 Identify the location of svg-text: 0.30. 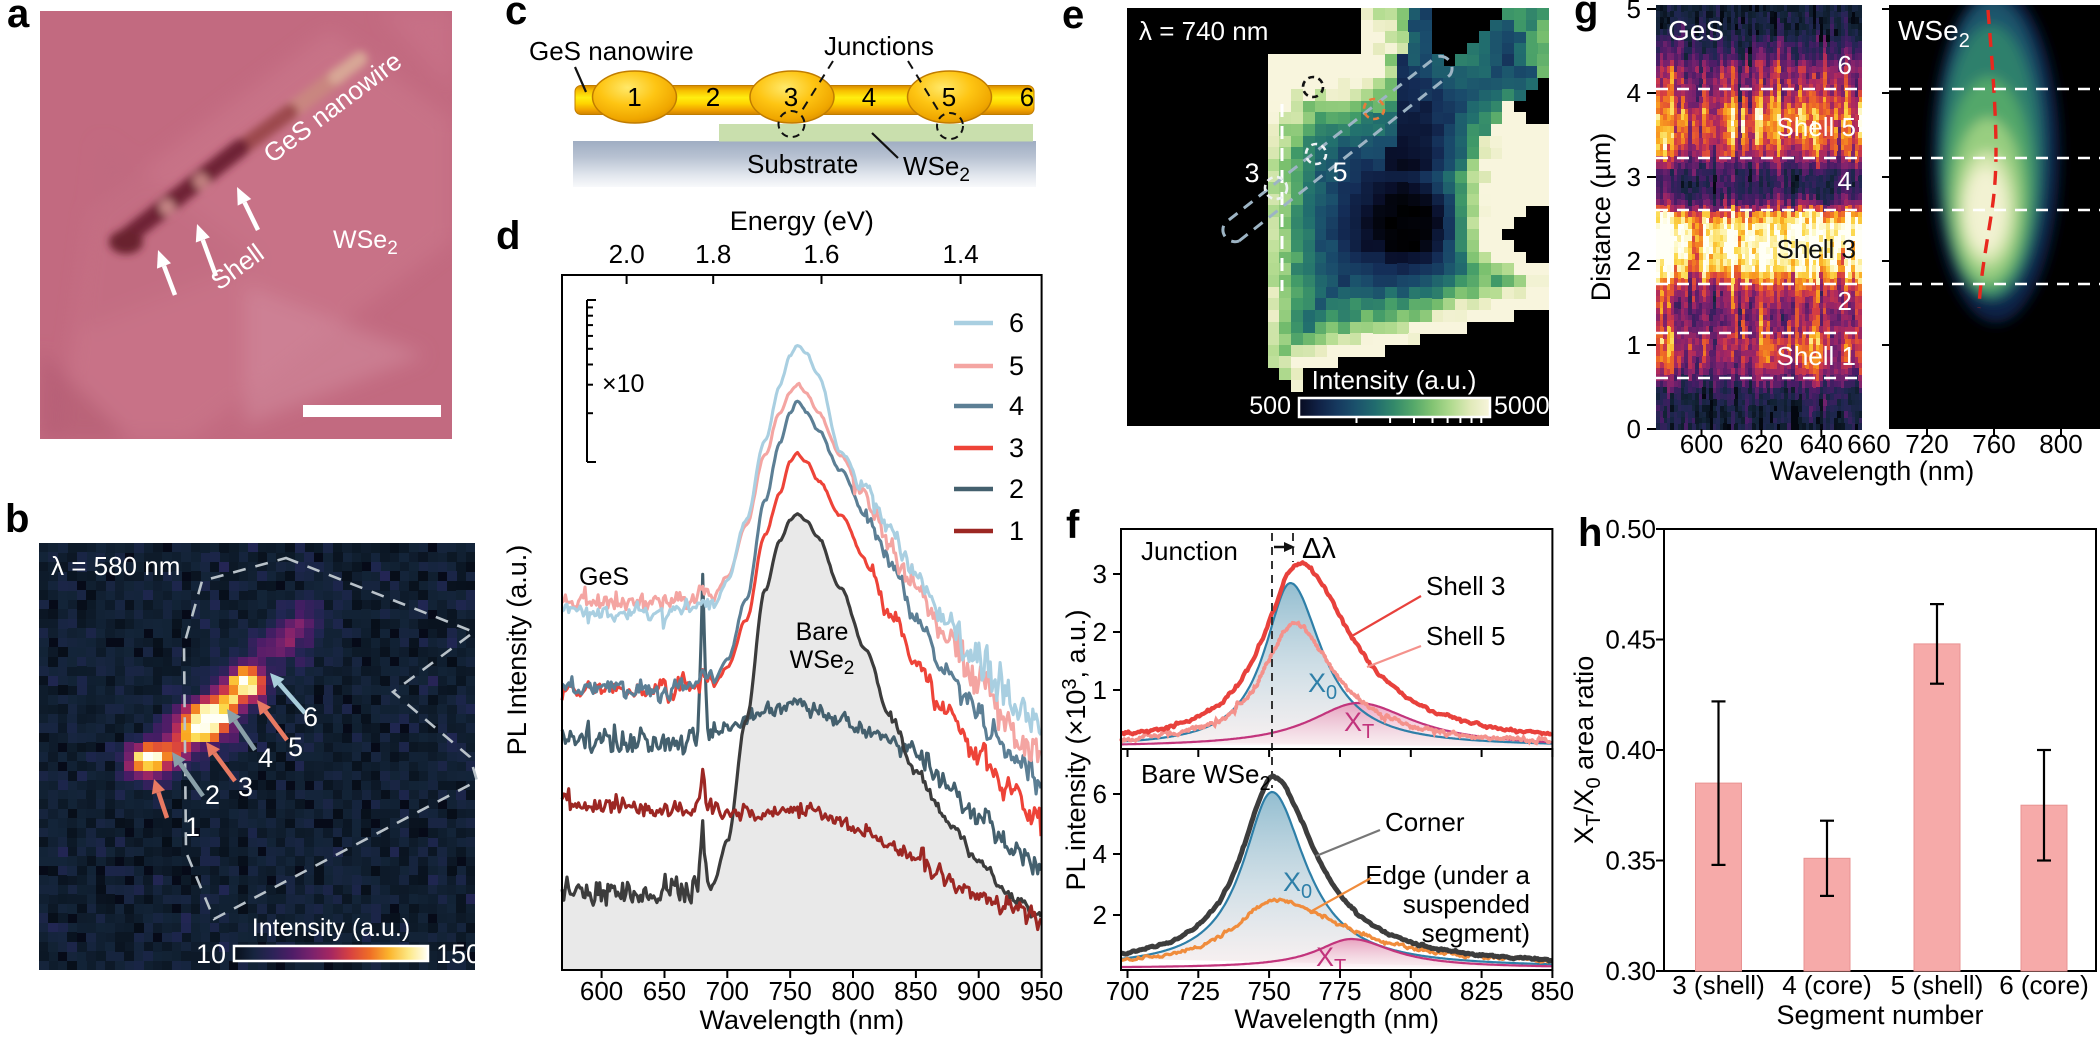
(1630, 971).